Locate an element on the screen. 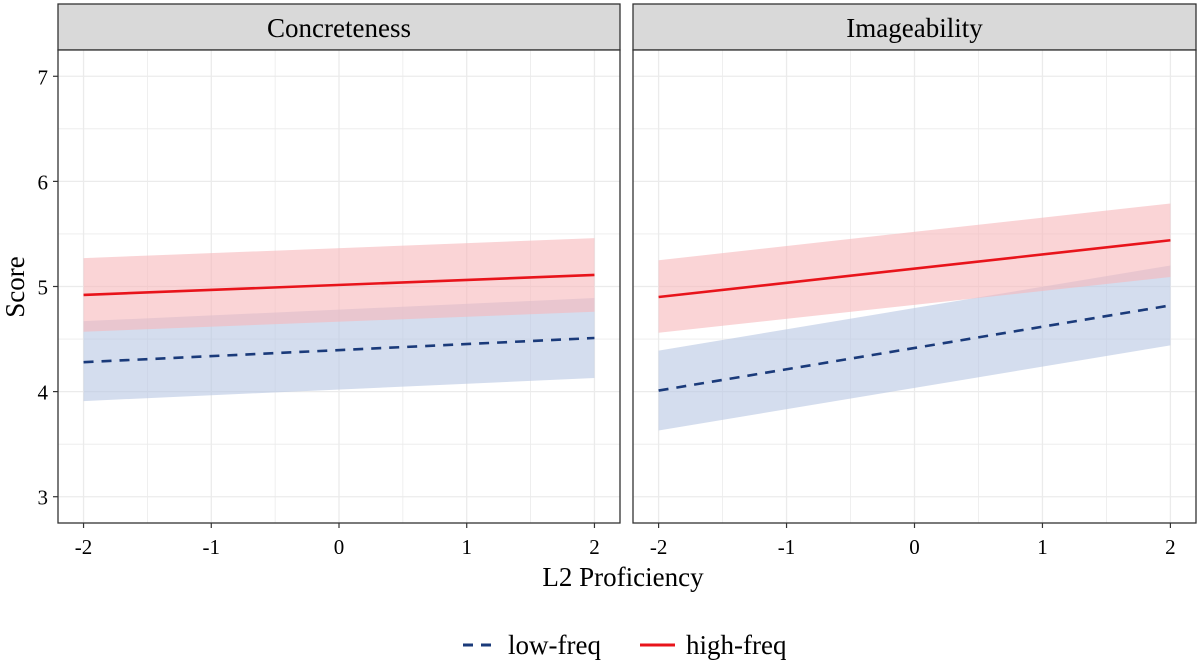 This screenshot has height=671, width=1200. y-tick-label: 7 is located at coordinates (43, 77).